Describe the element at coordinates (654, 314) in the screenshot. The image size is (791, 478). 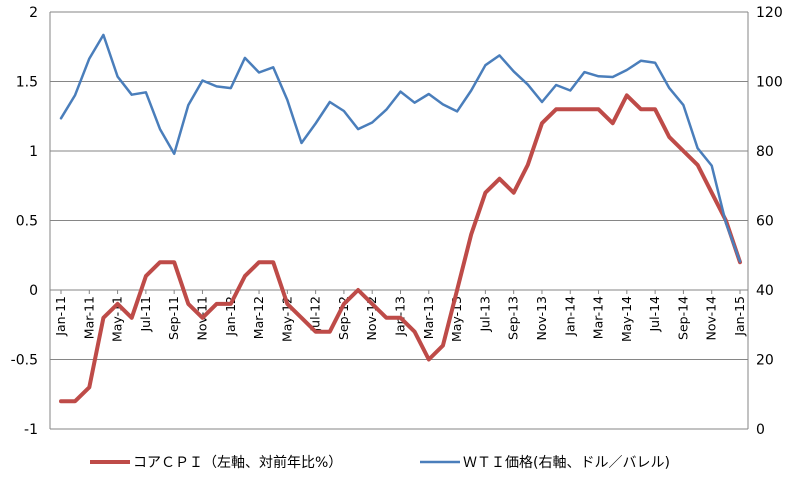
I see `x-tick-label: Jul-14` at that location.